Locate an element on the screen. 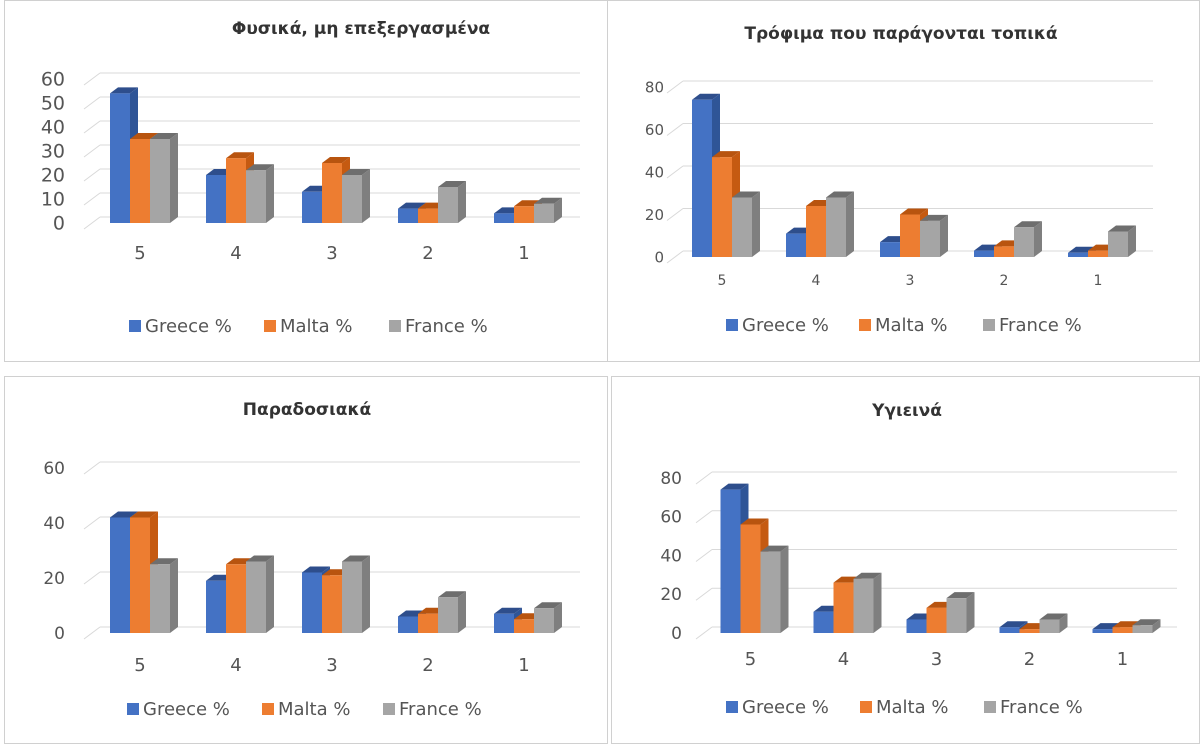 Image resolution: width=1200 pixels, height=747 pixels. x-tick-label: 4 is located at coordinates (816, 281).